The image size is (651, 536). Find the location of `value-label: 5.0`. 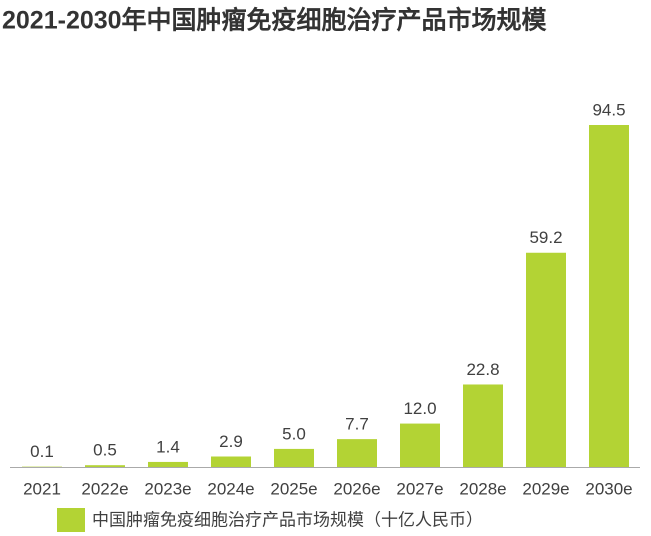

value-label: 5.0 is located at coordinates (294, 433).